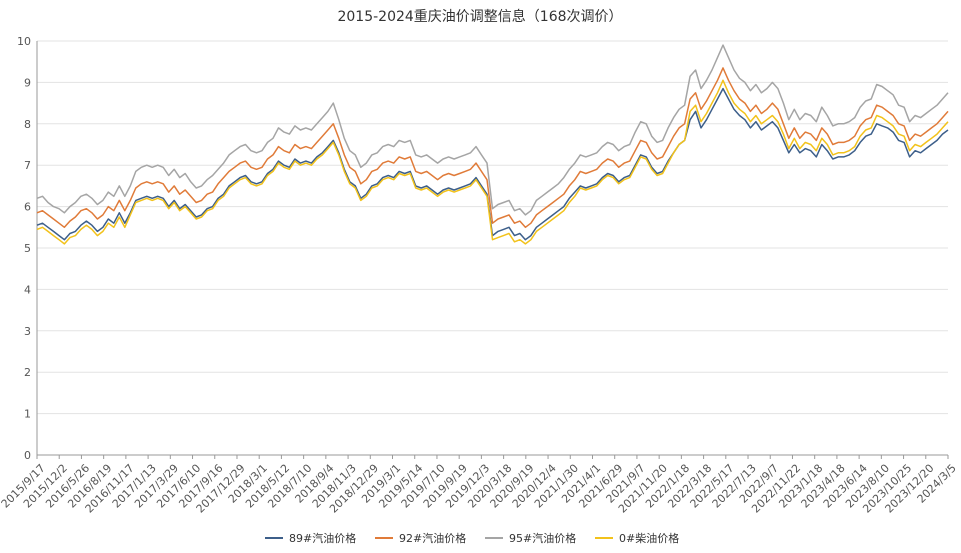 This screenshot has height=553, width=961. I want to click on y-tick-label: 2, so click(27, 372).